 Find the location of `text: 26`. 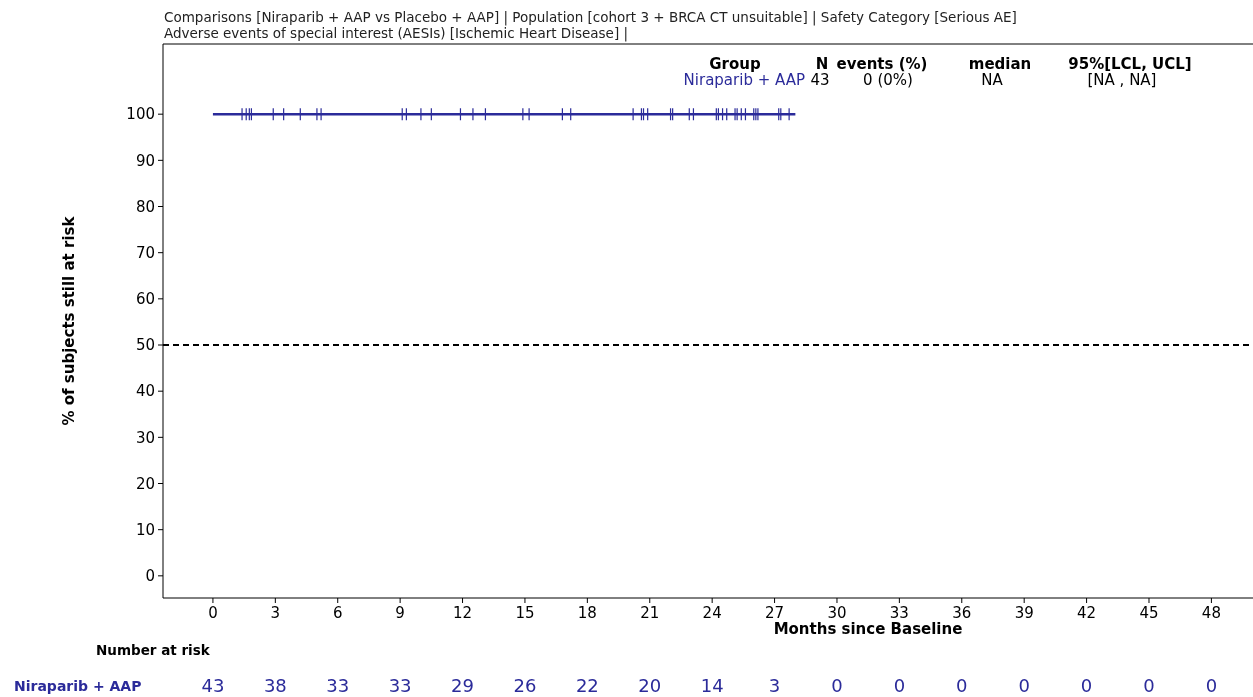

text: 26 is located at coordinates (525, 685).